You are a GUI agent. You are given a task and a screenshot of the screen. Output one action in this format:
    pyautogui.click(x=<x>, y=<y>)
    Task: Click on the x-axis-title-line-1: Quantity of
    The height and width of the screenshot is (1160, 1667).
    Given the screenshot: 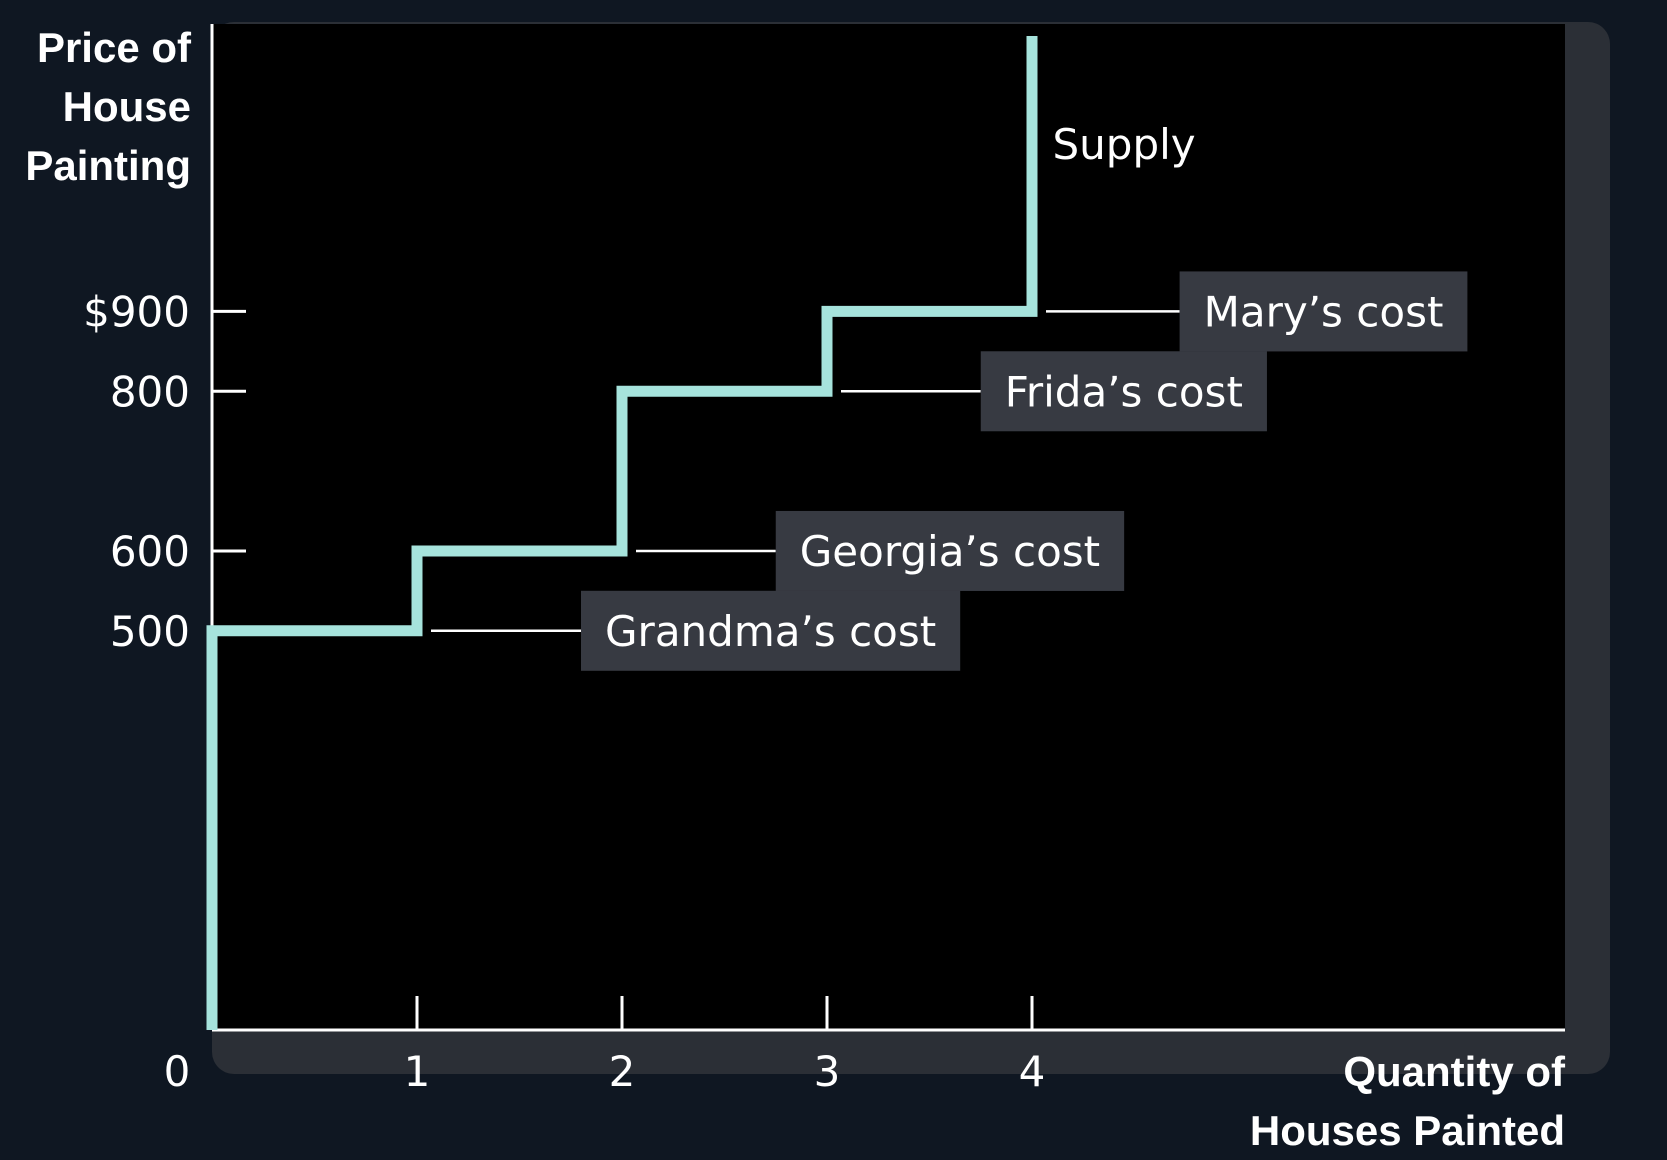 What is the action you would take?
    pyautogui.click(x=1454, y=1071)
    